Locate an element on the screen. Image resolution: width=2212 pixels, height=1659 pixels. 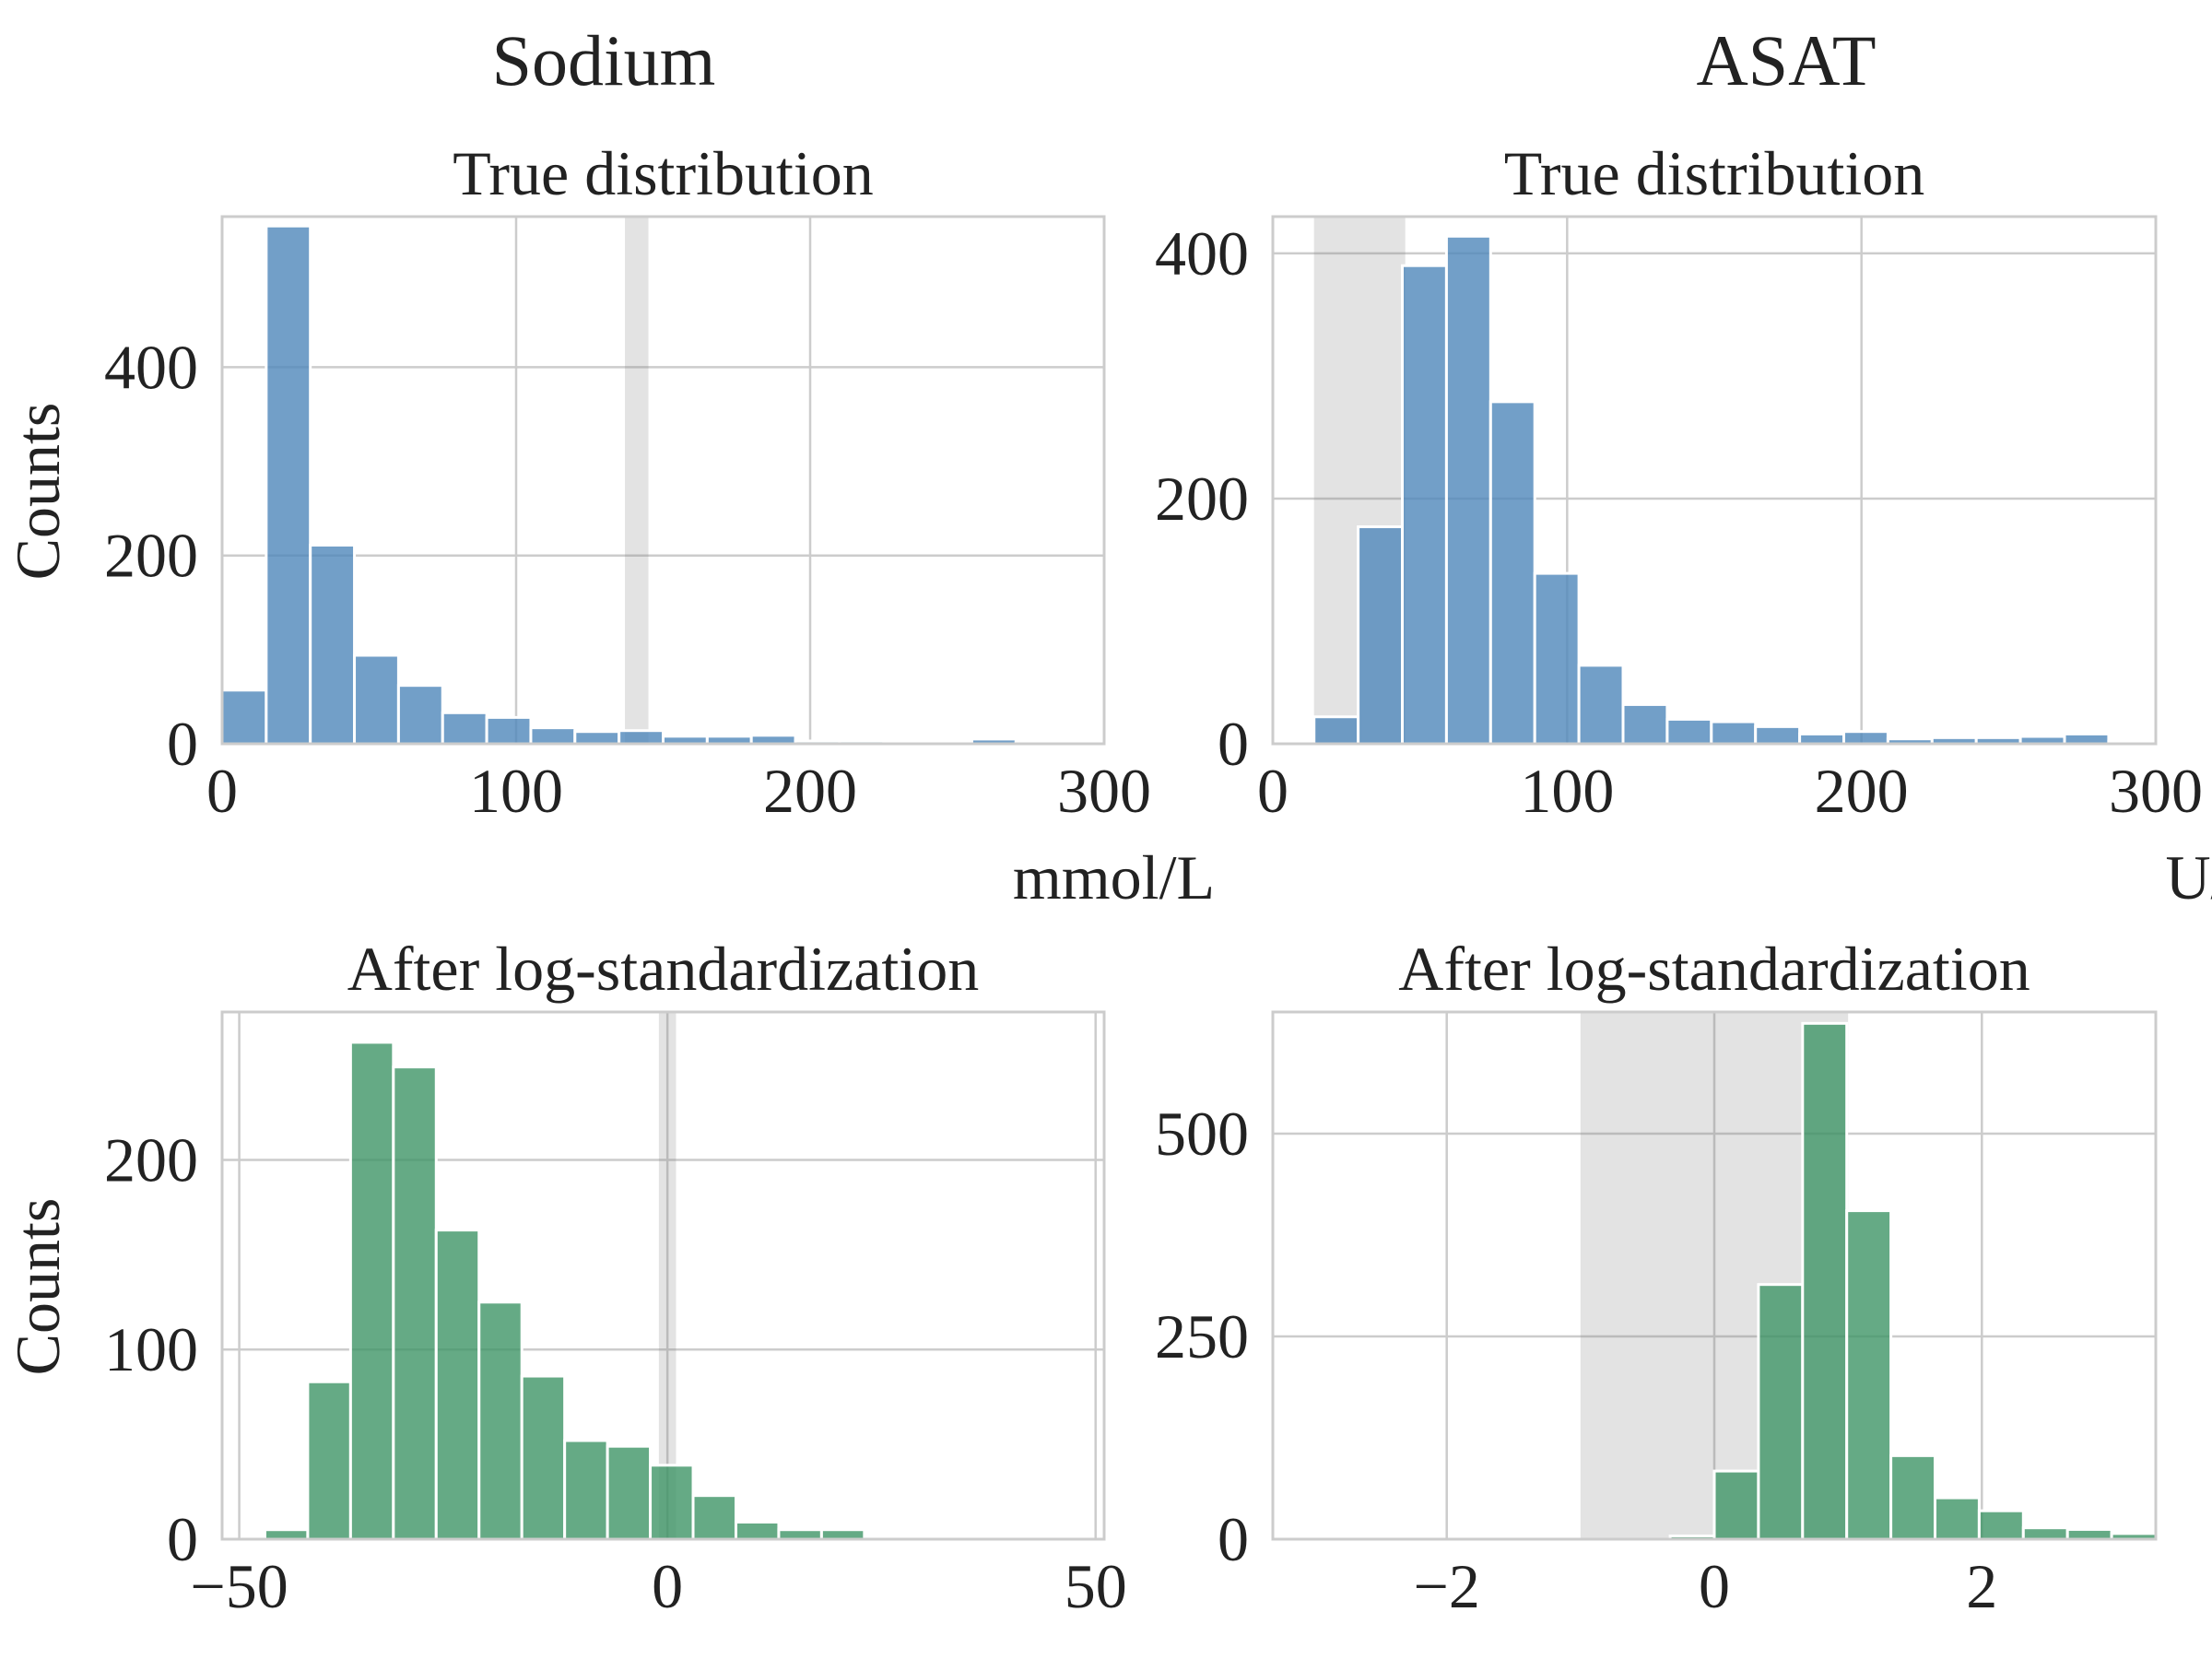
x-axis-label: mmol/L is located at coordinates (1114, 877).